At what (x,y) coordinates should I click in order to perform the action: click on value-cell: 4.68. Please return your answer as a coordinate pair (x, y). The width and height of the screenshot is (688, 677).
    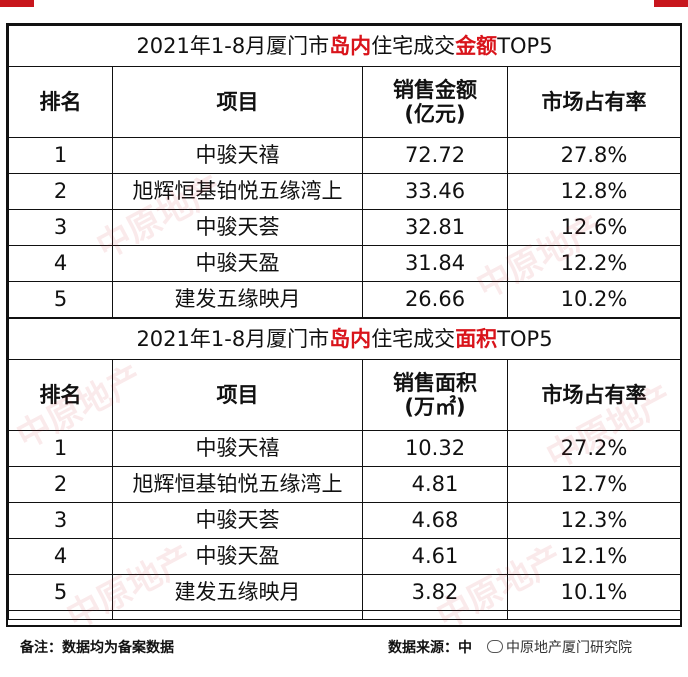
    Looking at the image, I should click on (435, 520).